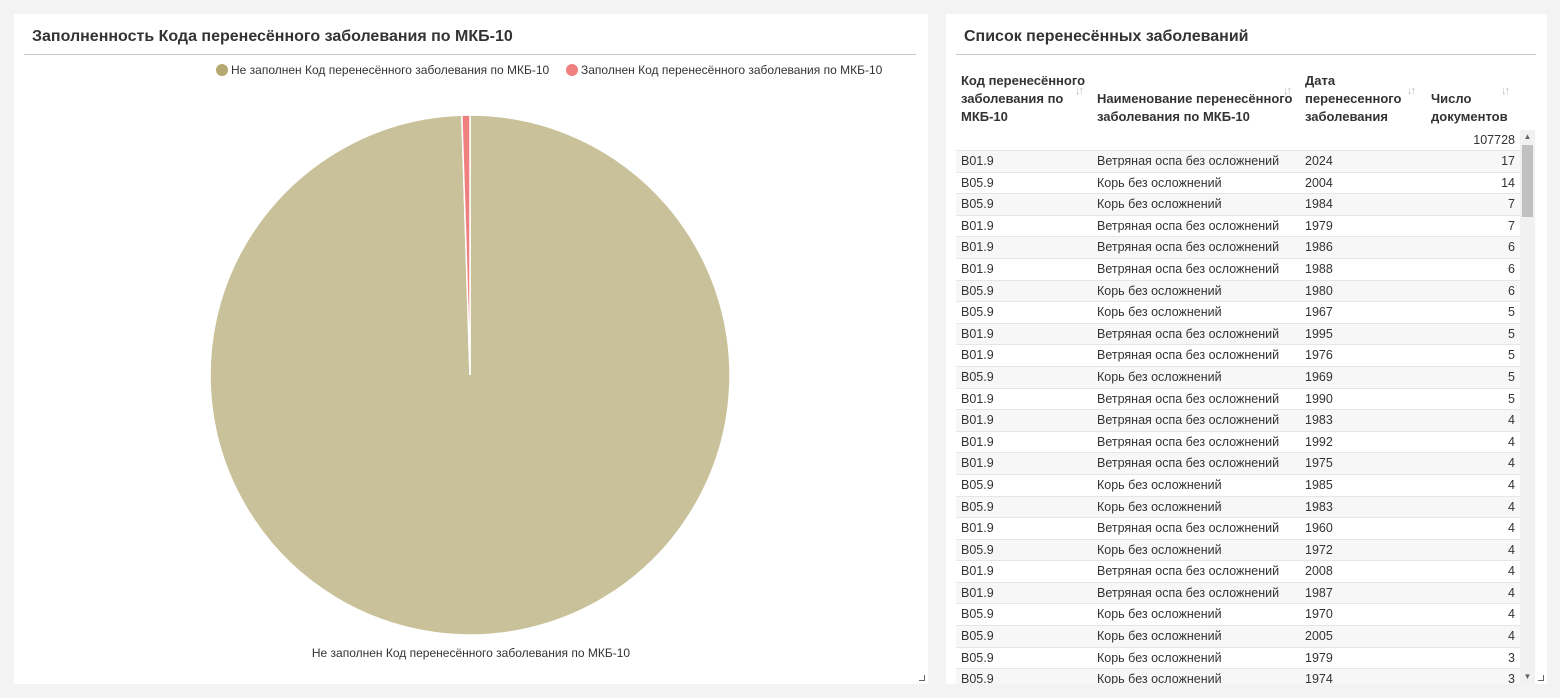 Image resolution: width=1560 pixels, height=698 pixels. Describe the element at coordinates (1238, 356) in the screenshot. I see `table-row: B01.9 Ветряная оспа без осложнений 1976 5` at that location.